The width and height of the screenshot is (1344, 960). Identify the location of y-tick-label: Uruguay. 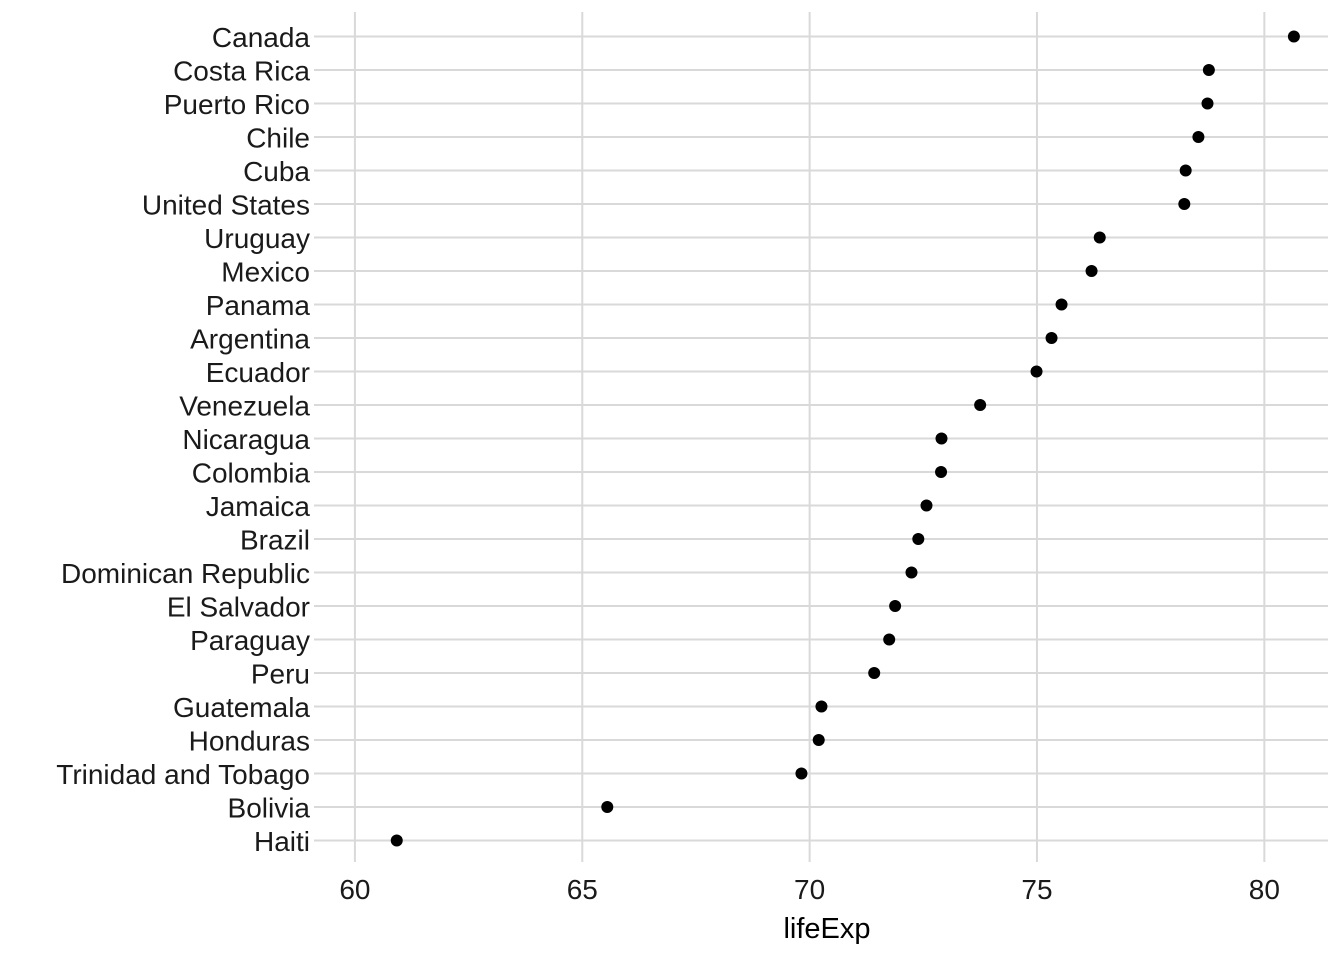
(257, 238).